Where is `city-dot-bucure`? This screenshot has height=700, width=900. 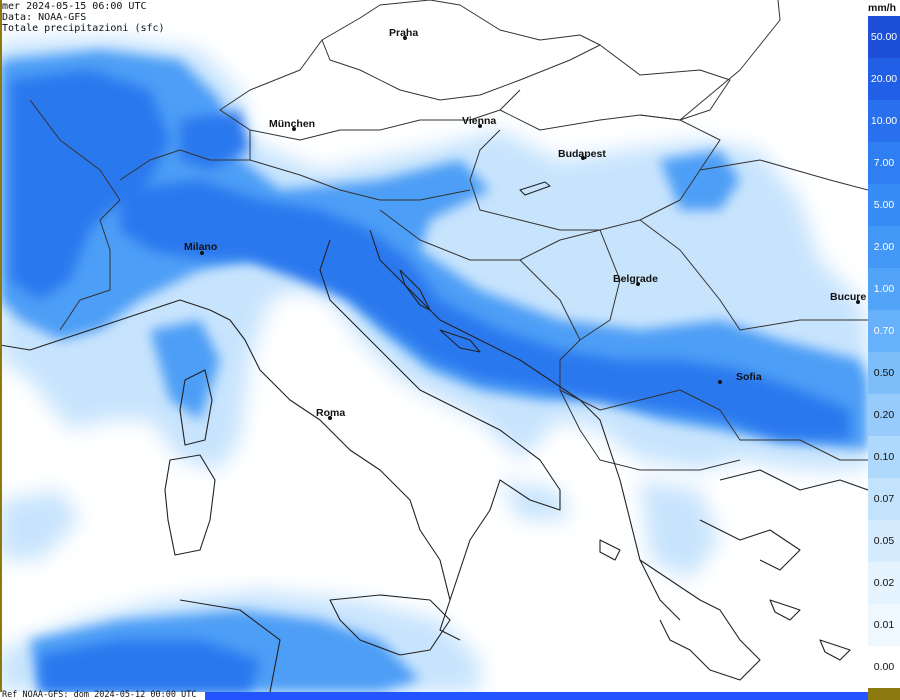 city-dot-bucure is located at coordinates (858, 302).